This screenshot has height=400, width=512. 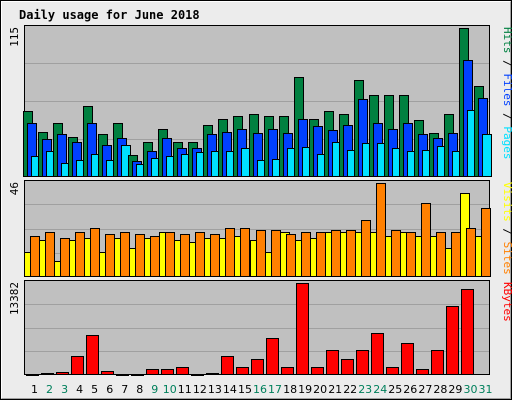 What do you see at coordinates (506, 202) in the screenshot?
I see `legend-entry: Visits` at bounding box center [506, 202].